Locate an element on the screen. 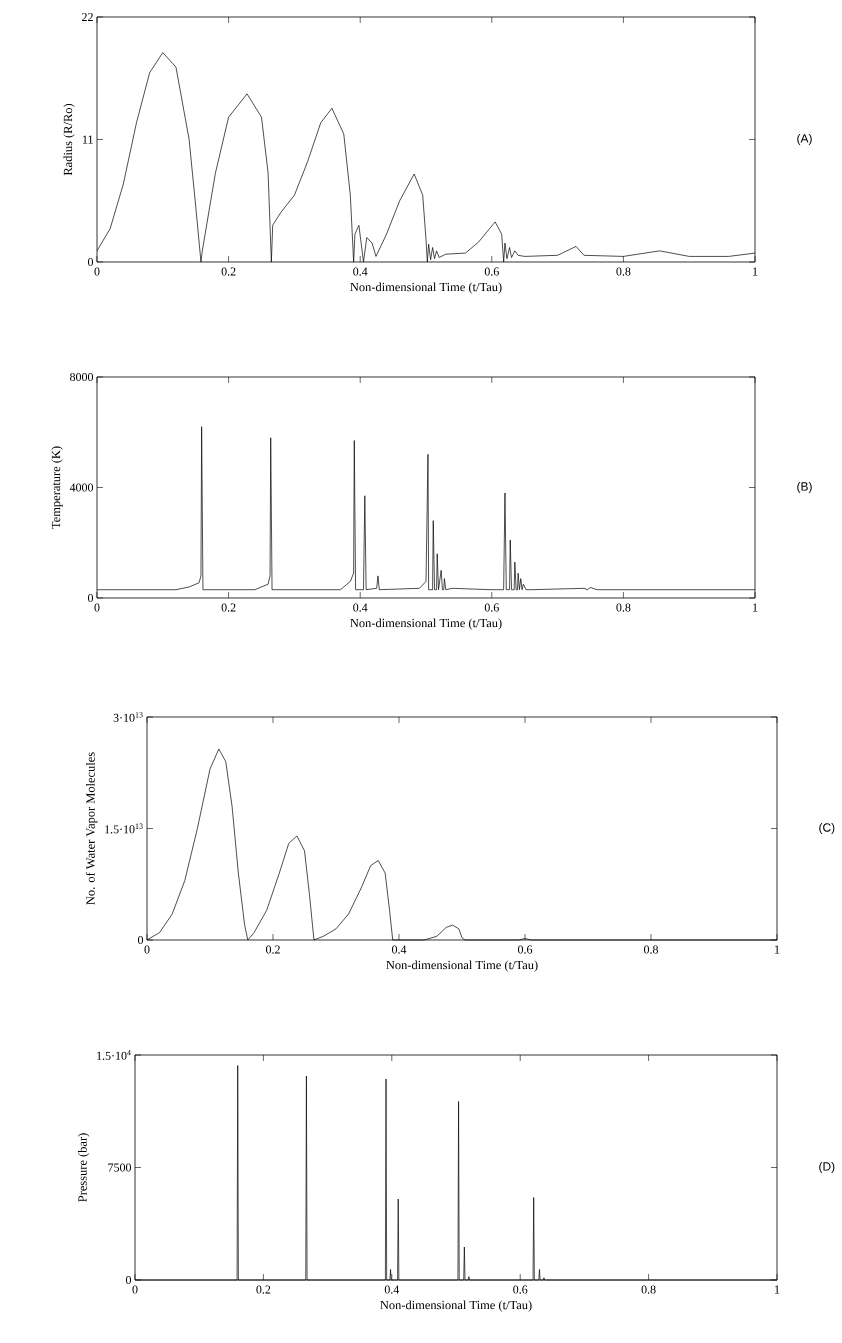 This screenshot has height=1343, width=842. y-tick-label: 4000 is located at coordinates (81, 487).